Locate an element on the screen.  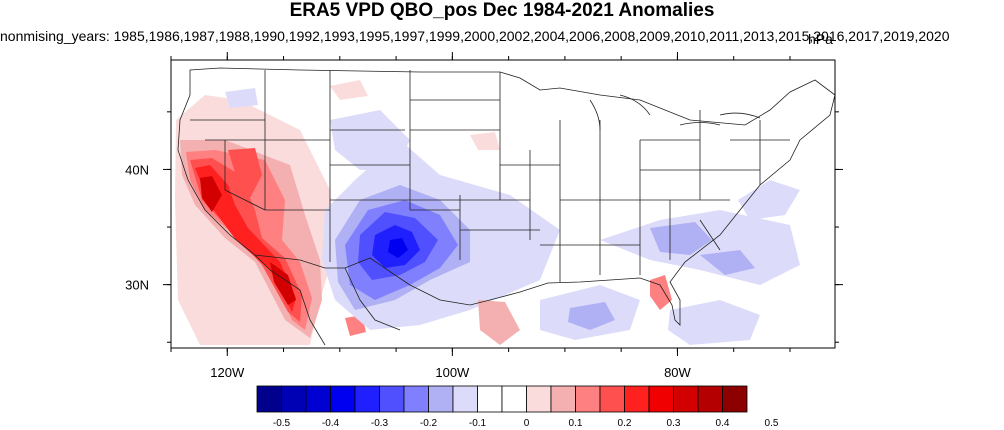
anomaly-region-northeast is located at coordinates (415, 115).